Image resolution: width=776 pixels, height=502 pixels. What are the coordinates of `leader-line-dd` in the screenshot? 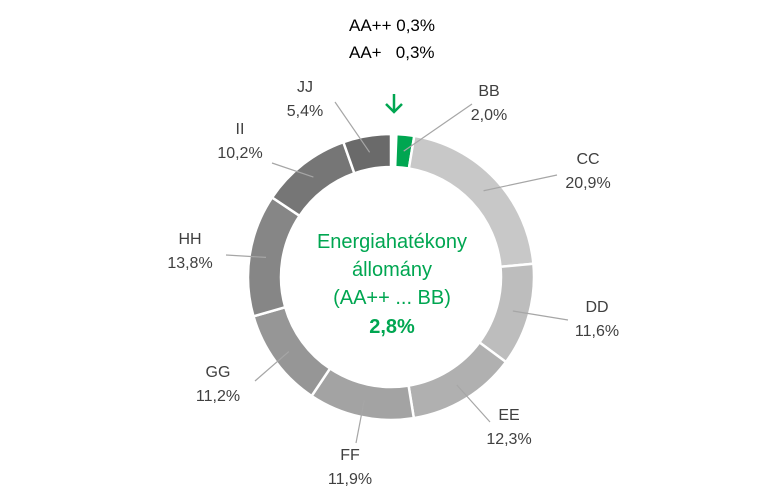 It's located at (540, 315).